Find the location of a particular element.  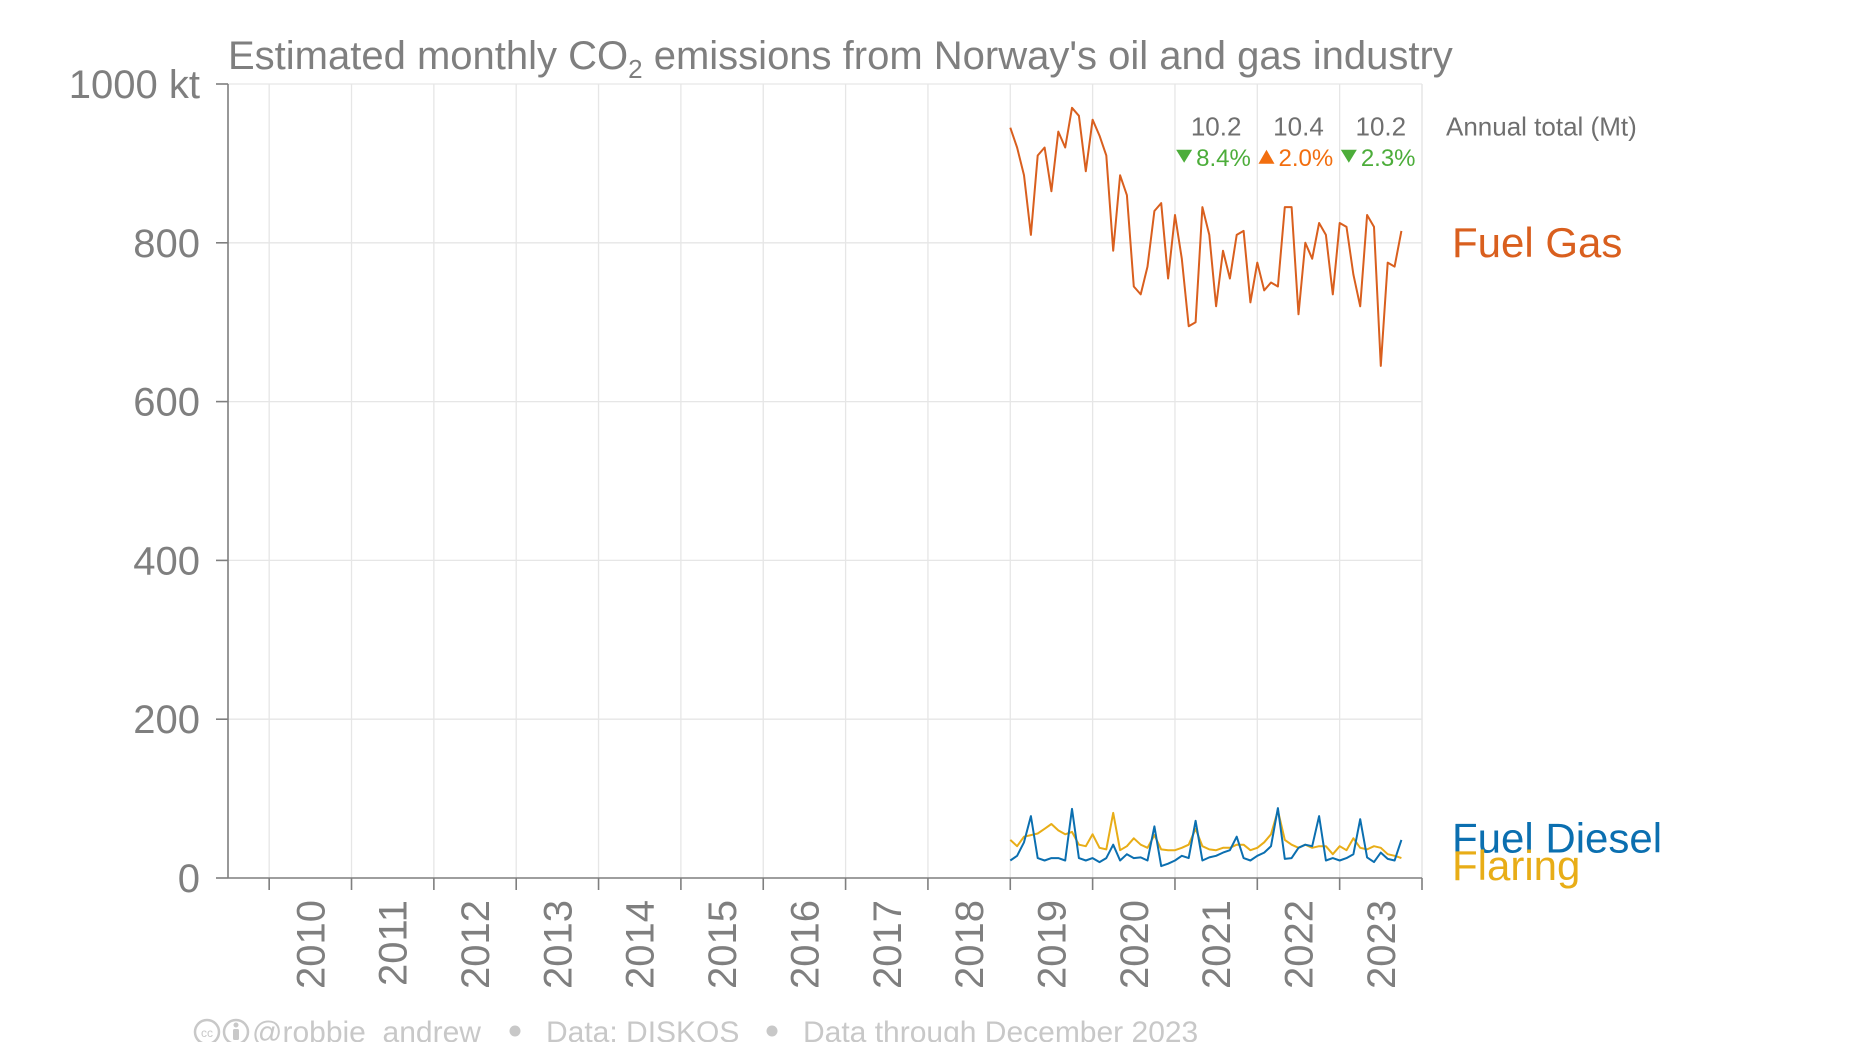

annual-total-value: 10.4 is located at coordinates (1298, 127).